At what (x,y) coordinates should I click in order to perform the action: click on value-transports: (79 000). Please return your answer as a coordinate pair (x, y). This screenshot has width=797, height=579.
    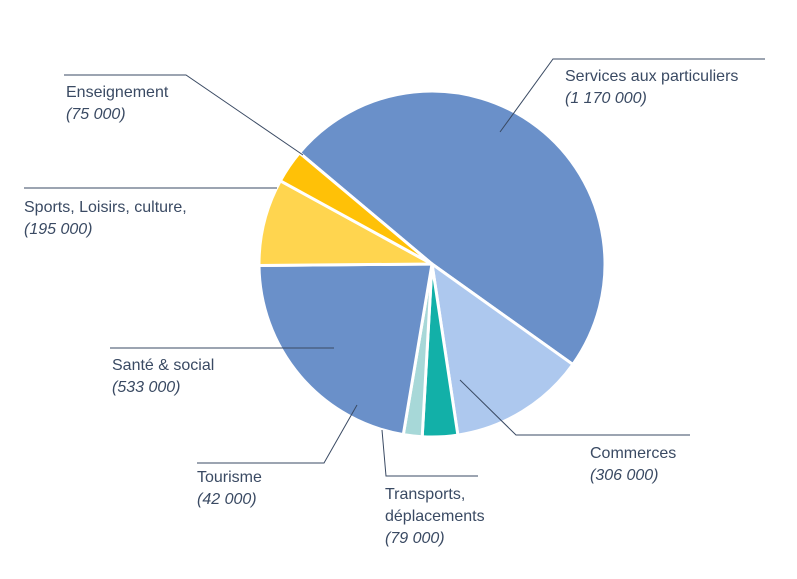
    Looking at the image, I should click on (415, 538).